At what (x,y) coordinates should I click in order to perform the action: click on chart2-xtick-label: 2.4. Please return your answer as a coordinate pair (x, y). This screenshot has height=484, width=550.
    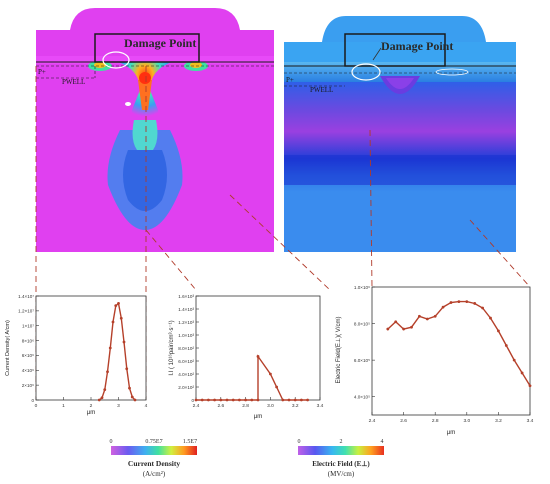
    Looking at the image, I should click on (196, 406).